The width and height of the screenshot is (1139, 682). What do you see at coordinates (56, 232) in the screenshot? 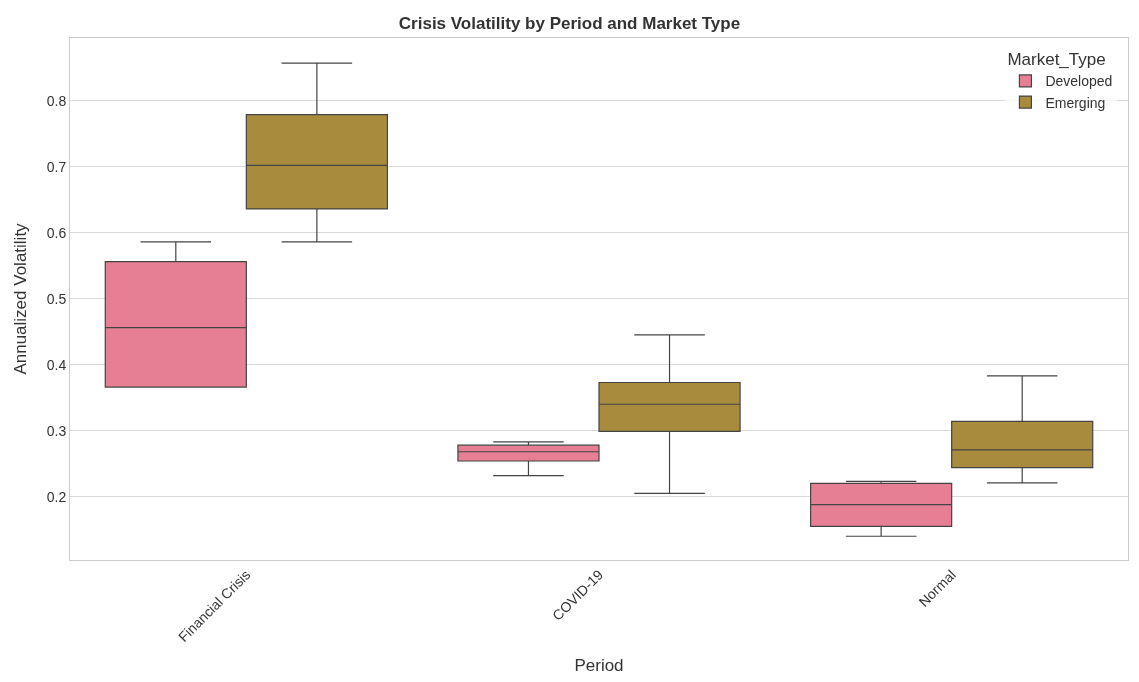
I see `y-tick-label: 0.6` at bounding box center [56, 232].